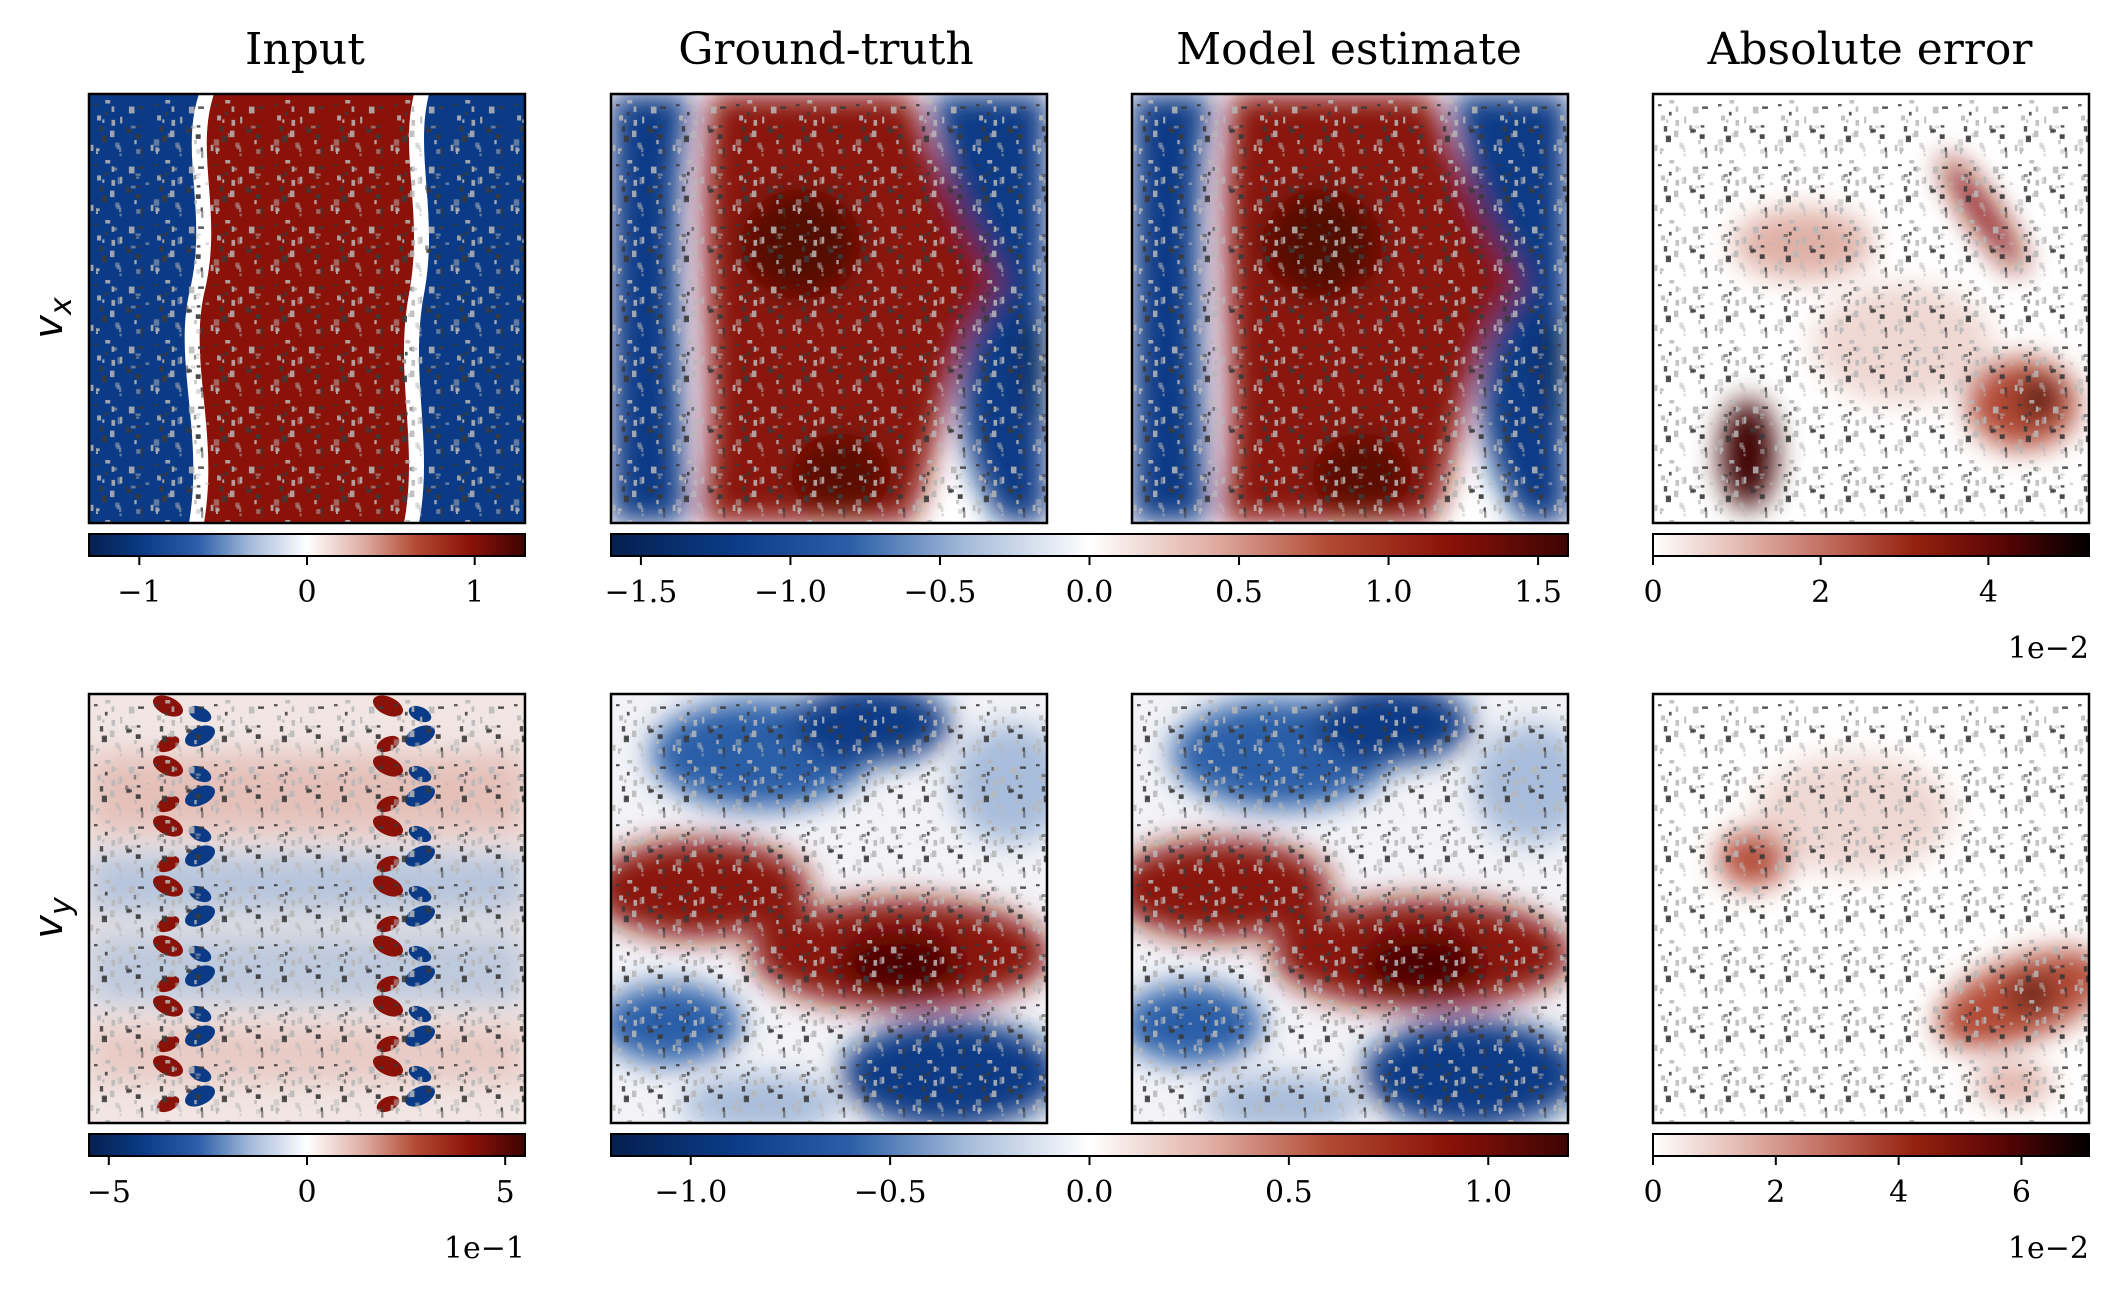 The image size is (2118, 1291). I want to click on colorbar-input-row1: −5 0 5 1e−1, so click(306, 1199).